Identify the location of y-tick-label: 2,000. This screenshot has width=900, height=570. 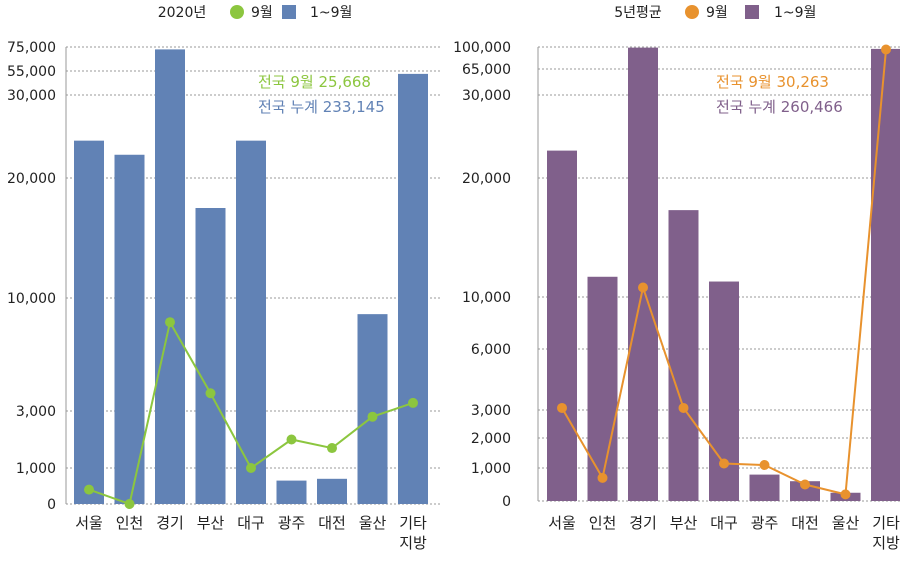
(491, 439).